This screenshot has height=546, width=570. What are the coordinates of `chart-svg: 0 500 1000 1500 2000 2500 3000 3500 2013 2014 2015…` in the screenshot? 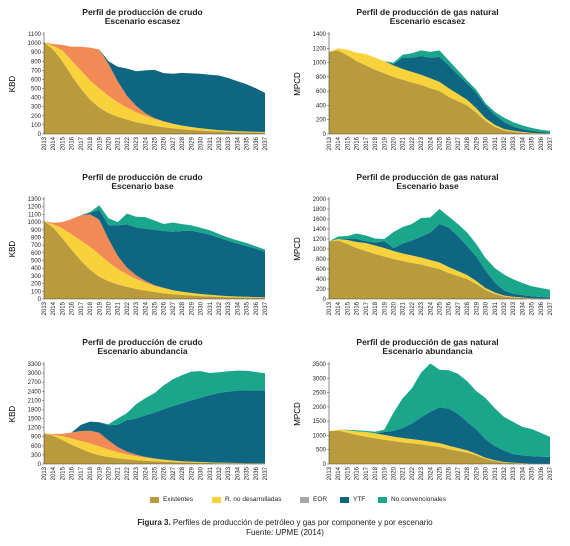 It's located at (423, 421).